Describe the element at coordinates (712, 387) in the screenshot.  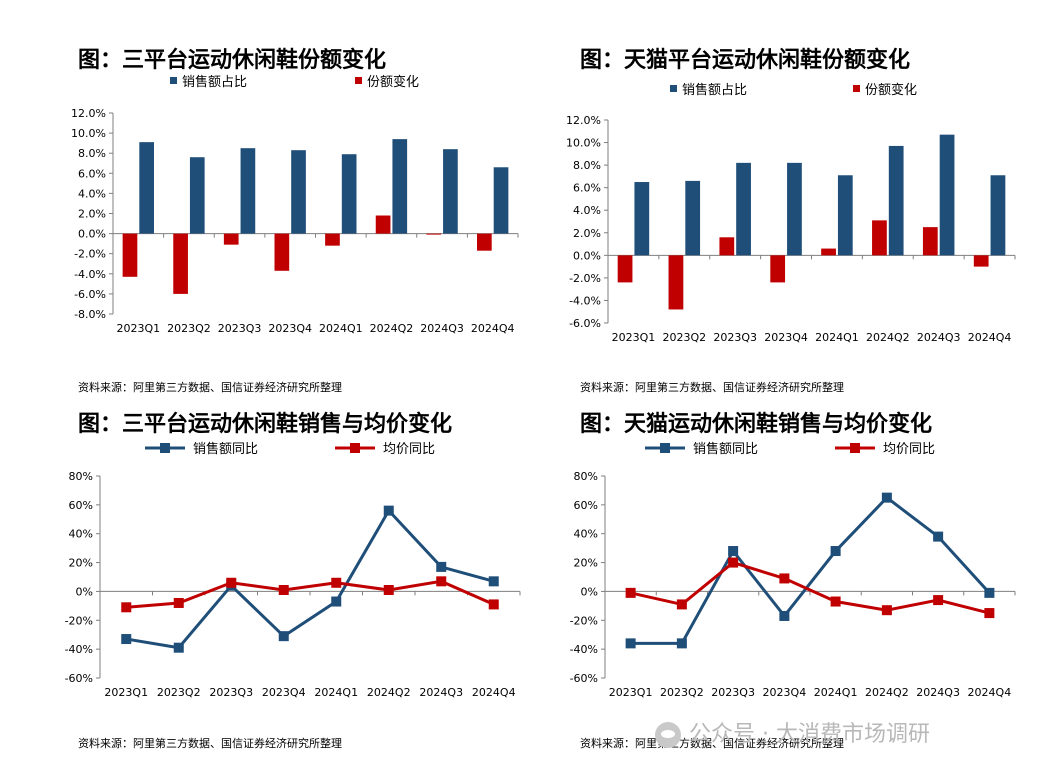
I see `chart2-source: 资料来源：阿里第三方数据、国信证券经济研究所整理` at that location.